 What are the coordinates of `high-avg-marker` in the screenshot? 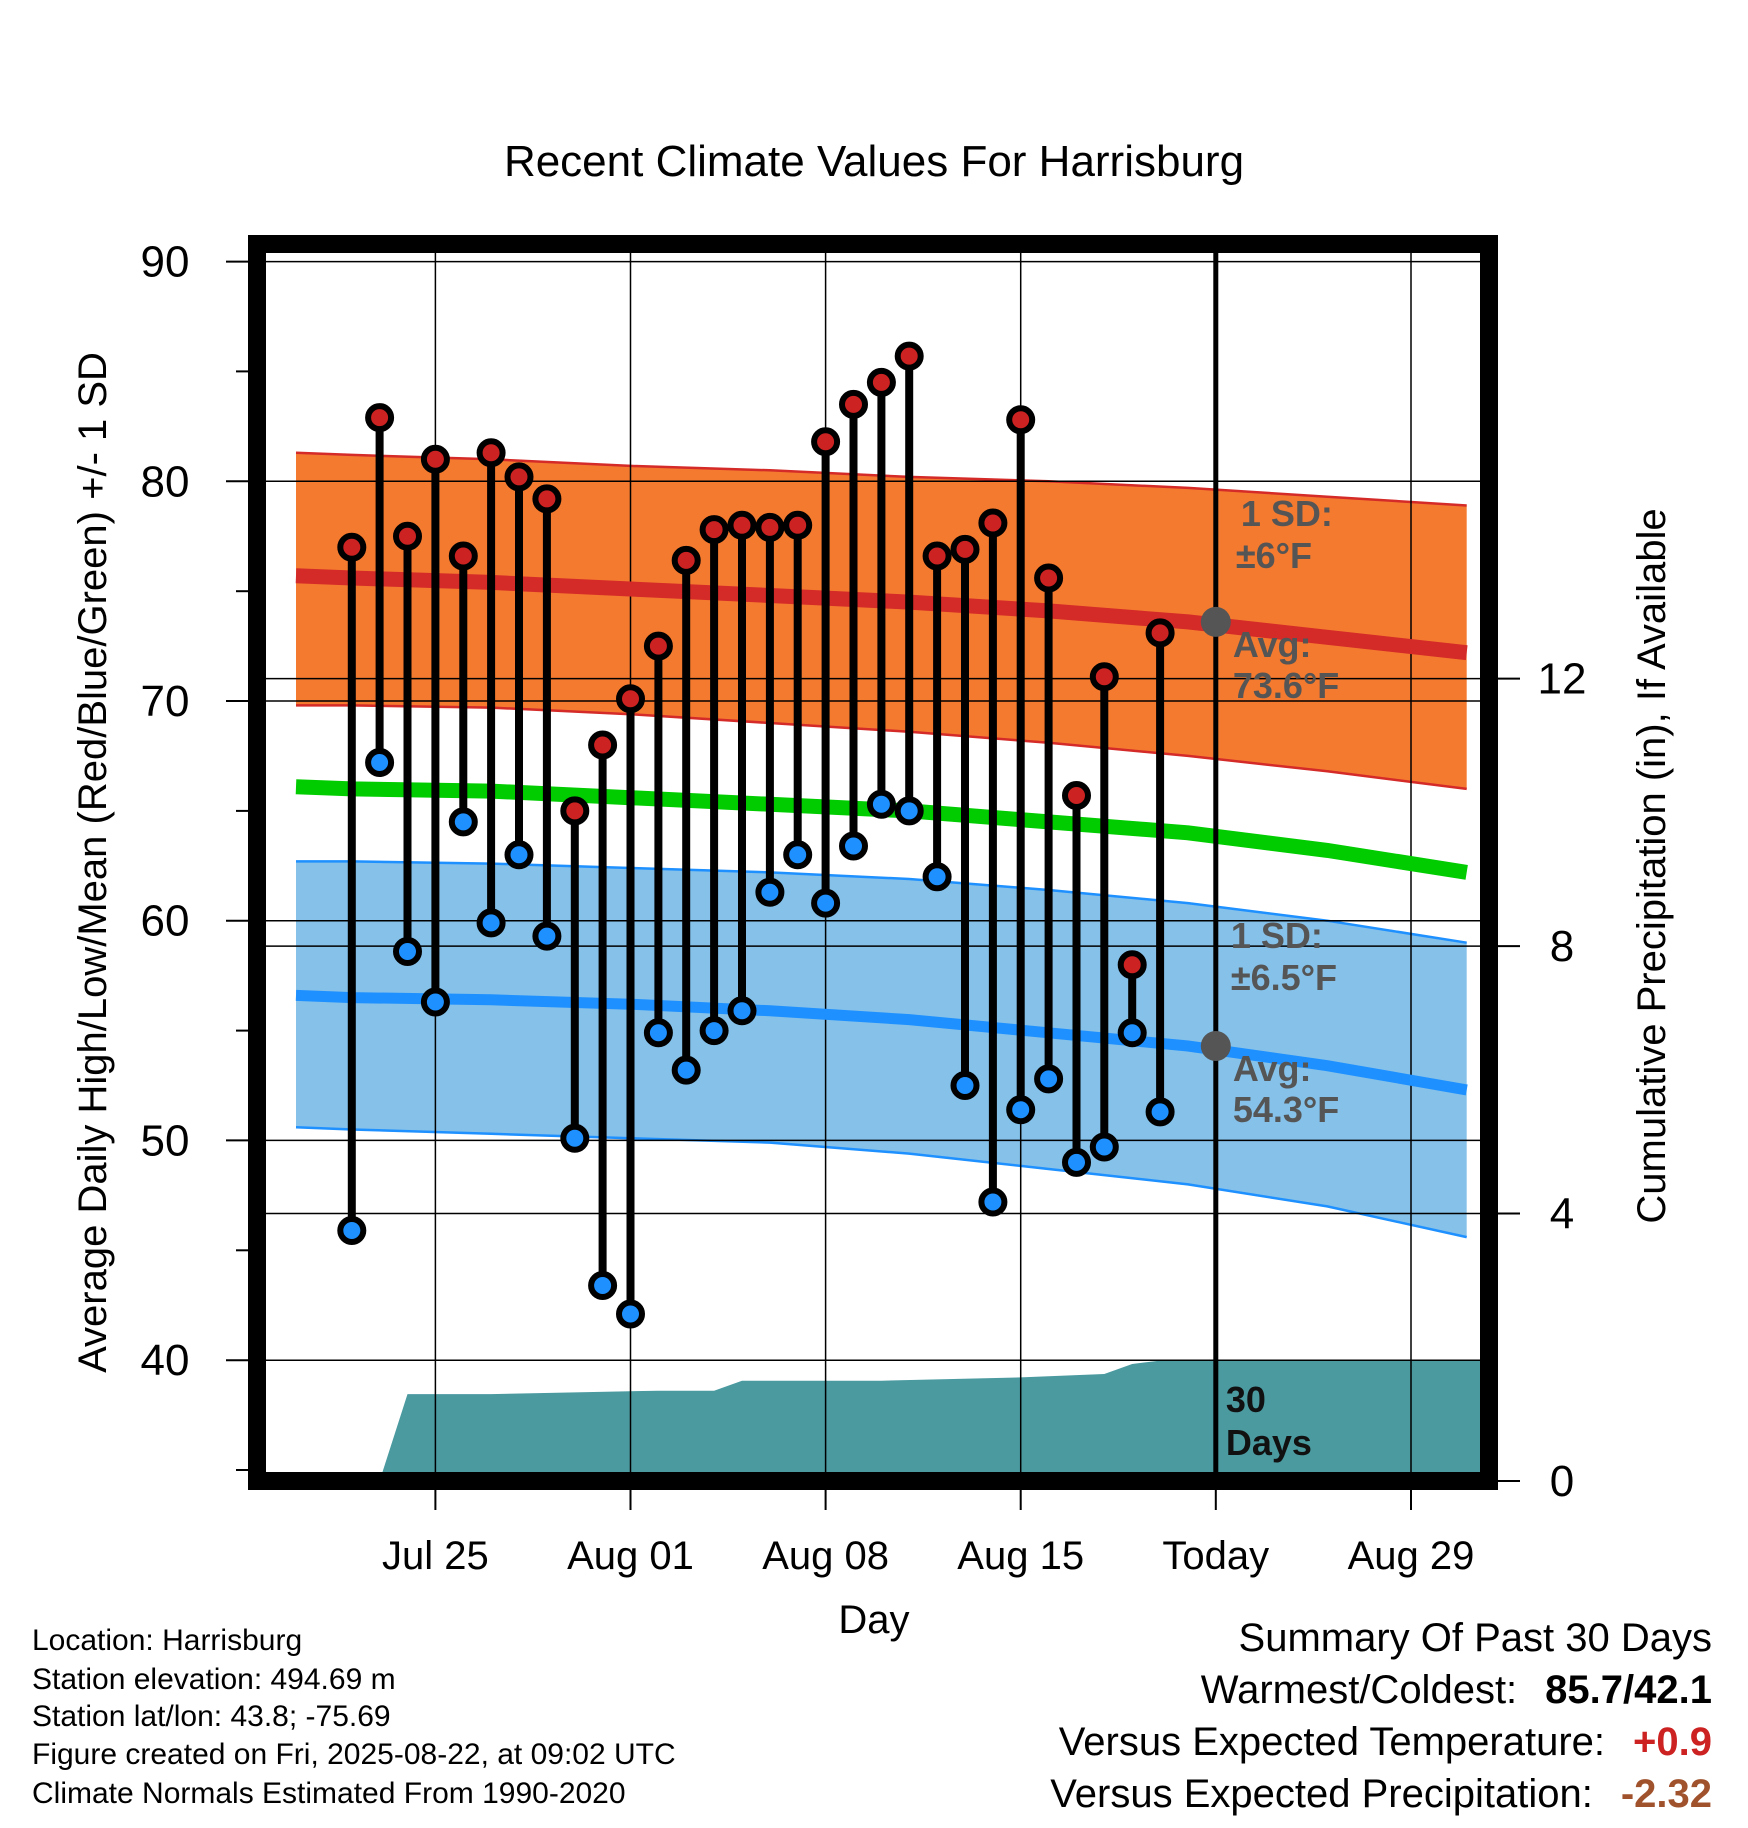 It's located at (1215, 621).